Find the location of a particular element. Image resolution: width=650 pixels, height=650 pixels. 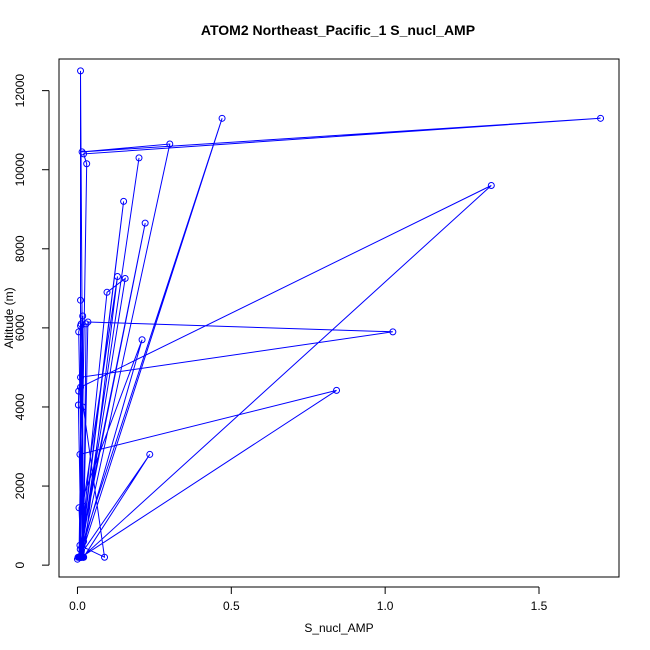

y-tick-label: 0 is located at coordinates (20, 564).